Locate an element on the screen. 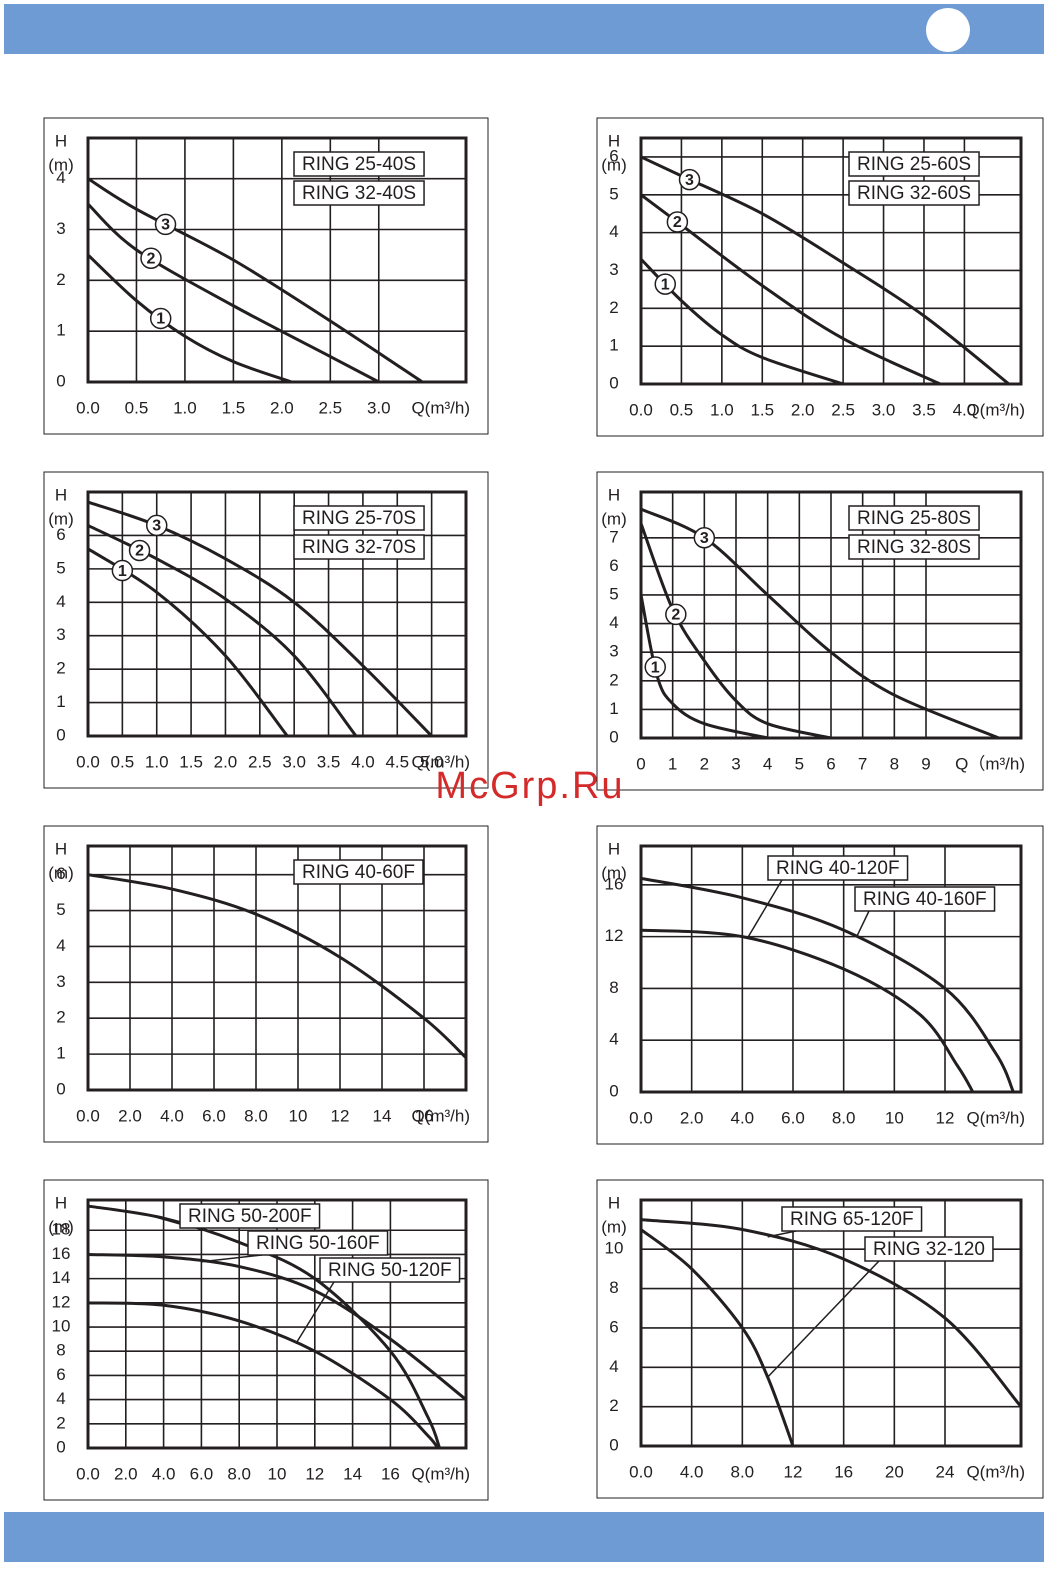 Image resolution: width=1064 pixels, height=1595 pixels. leader-line is located at coordinates (782, 1234).